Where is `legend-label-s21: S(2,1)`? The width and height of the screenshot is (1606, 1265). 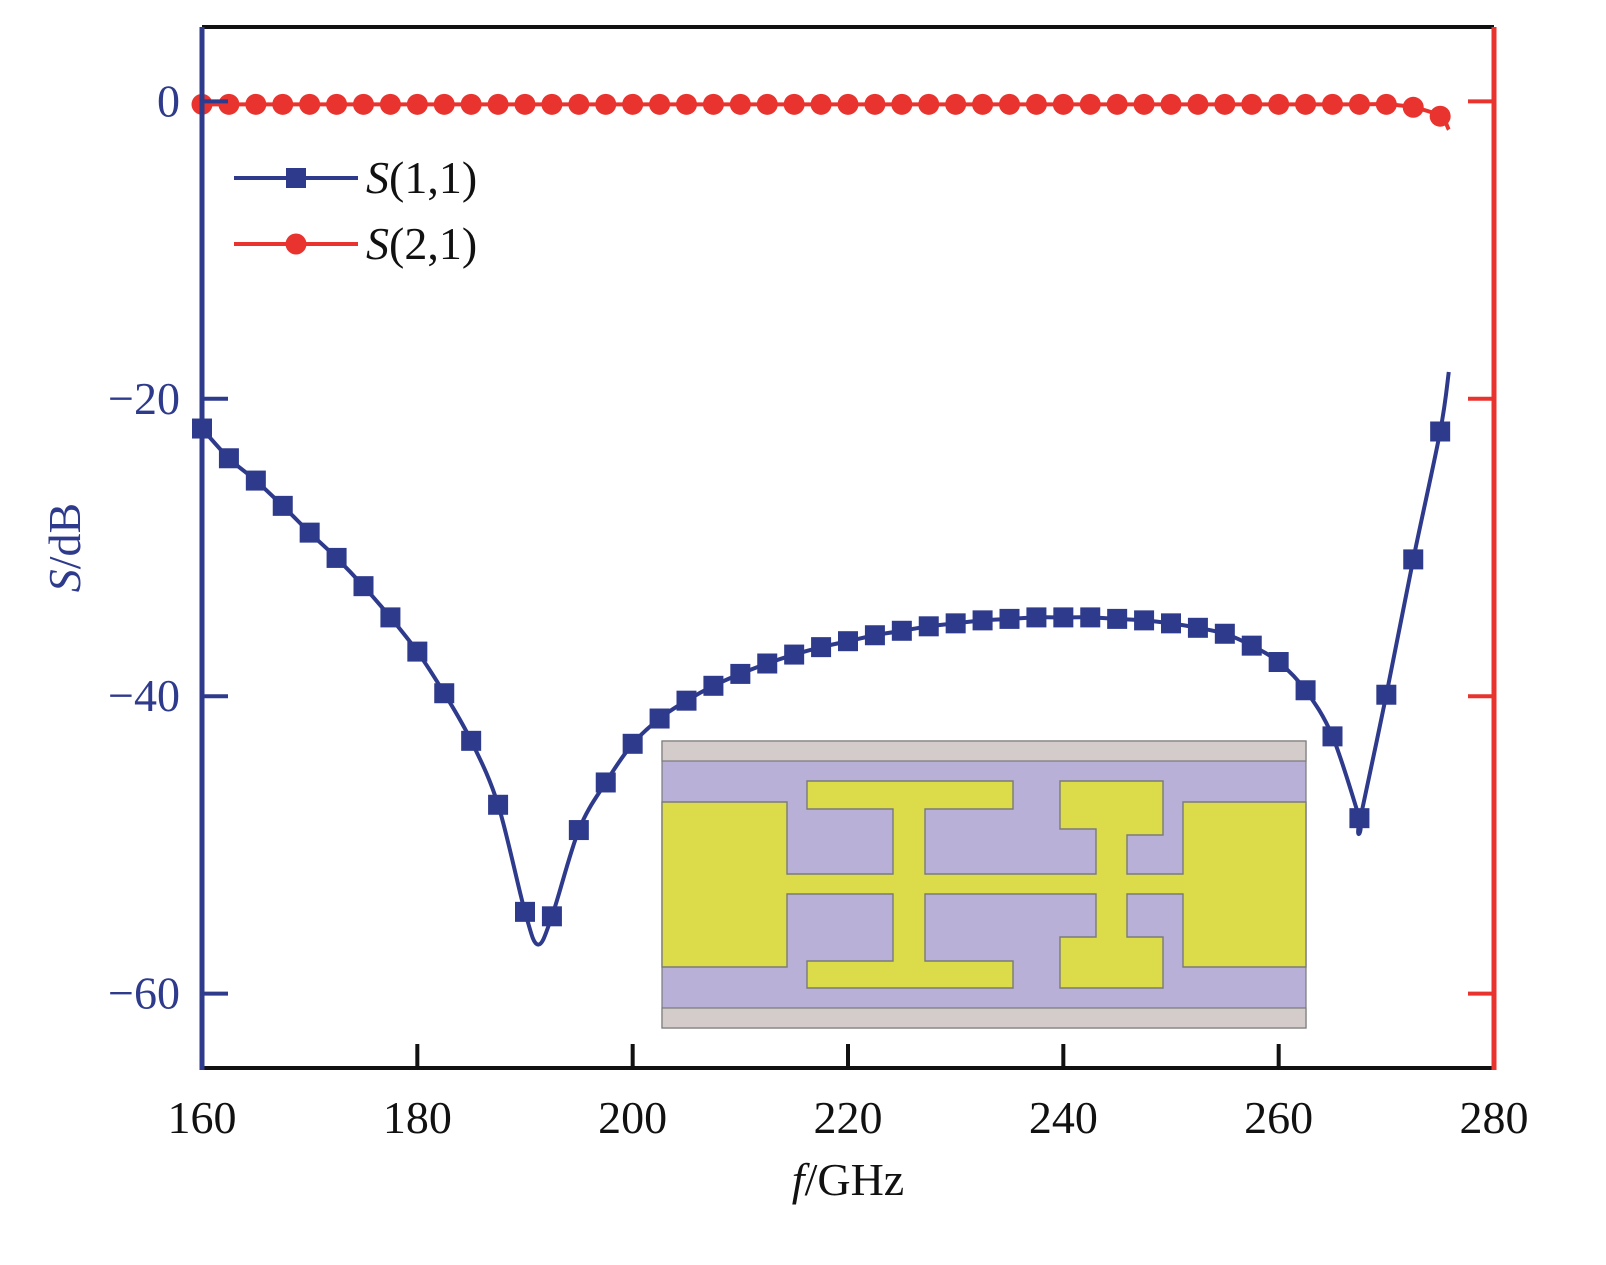 legend-label-s21: S(2,1) is located at coordinates (421, 243).